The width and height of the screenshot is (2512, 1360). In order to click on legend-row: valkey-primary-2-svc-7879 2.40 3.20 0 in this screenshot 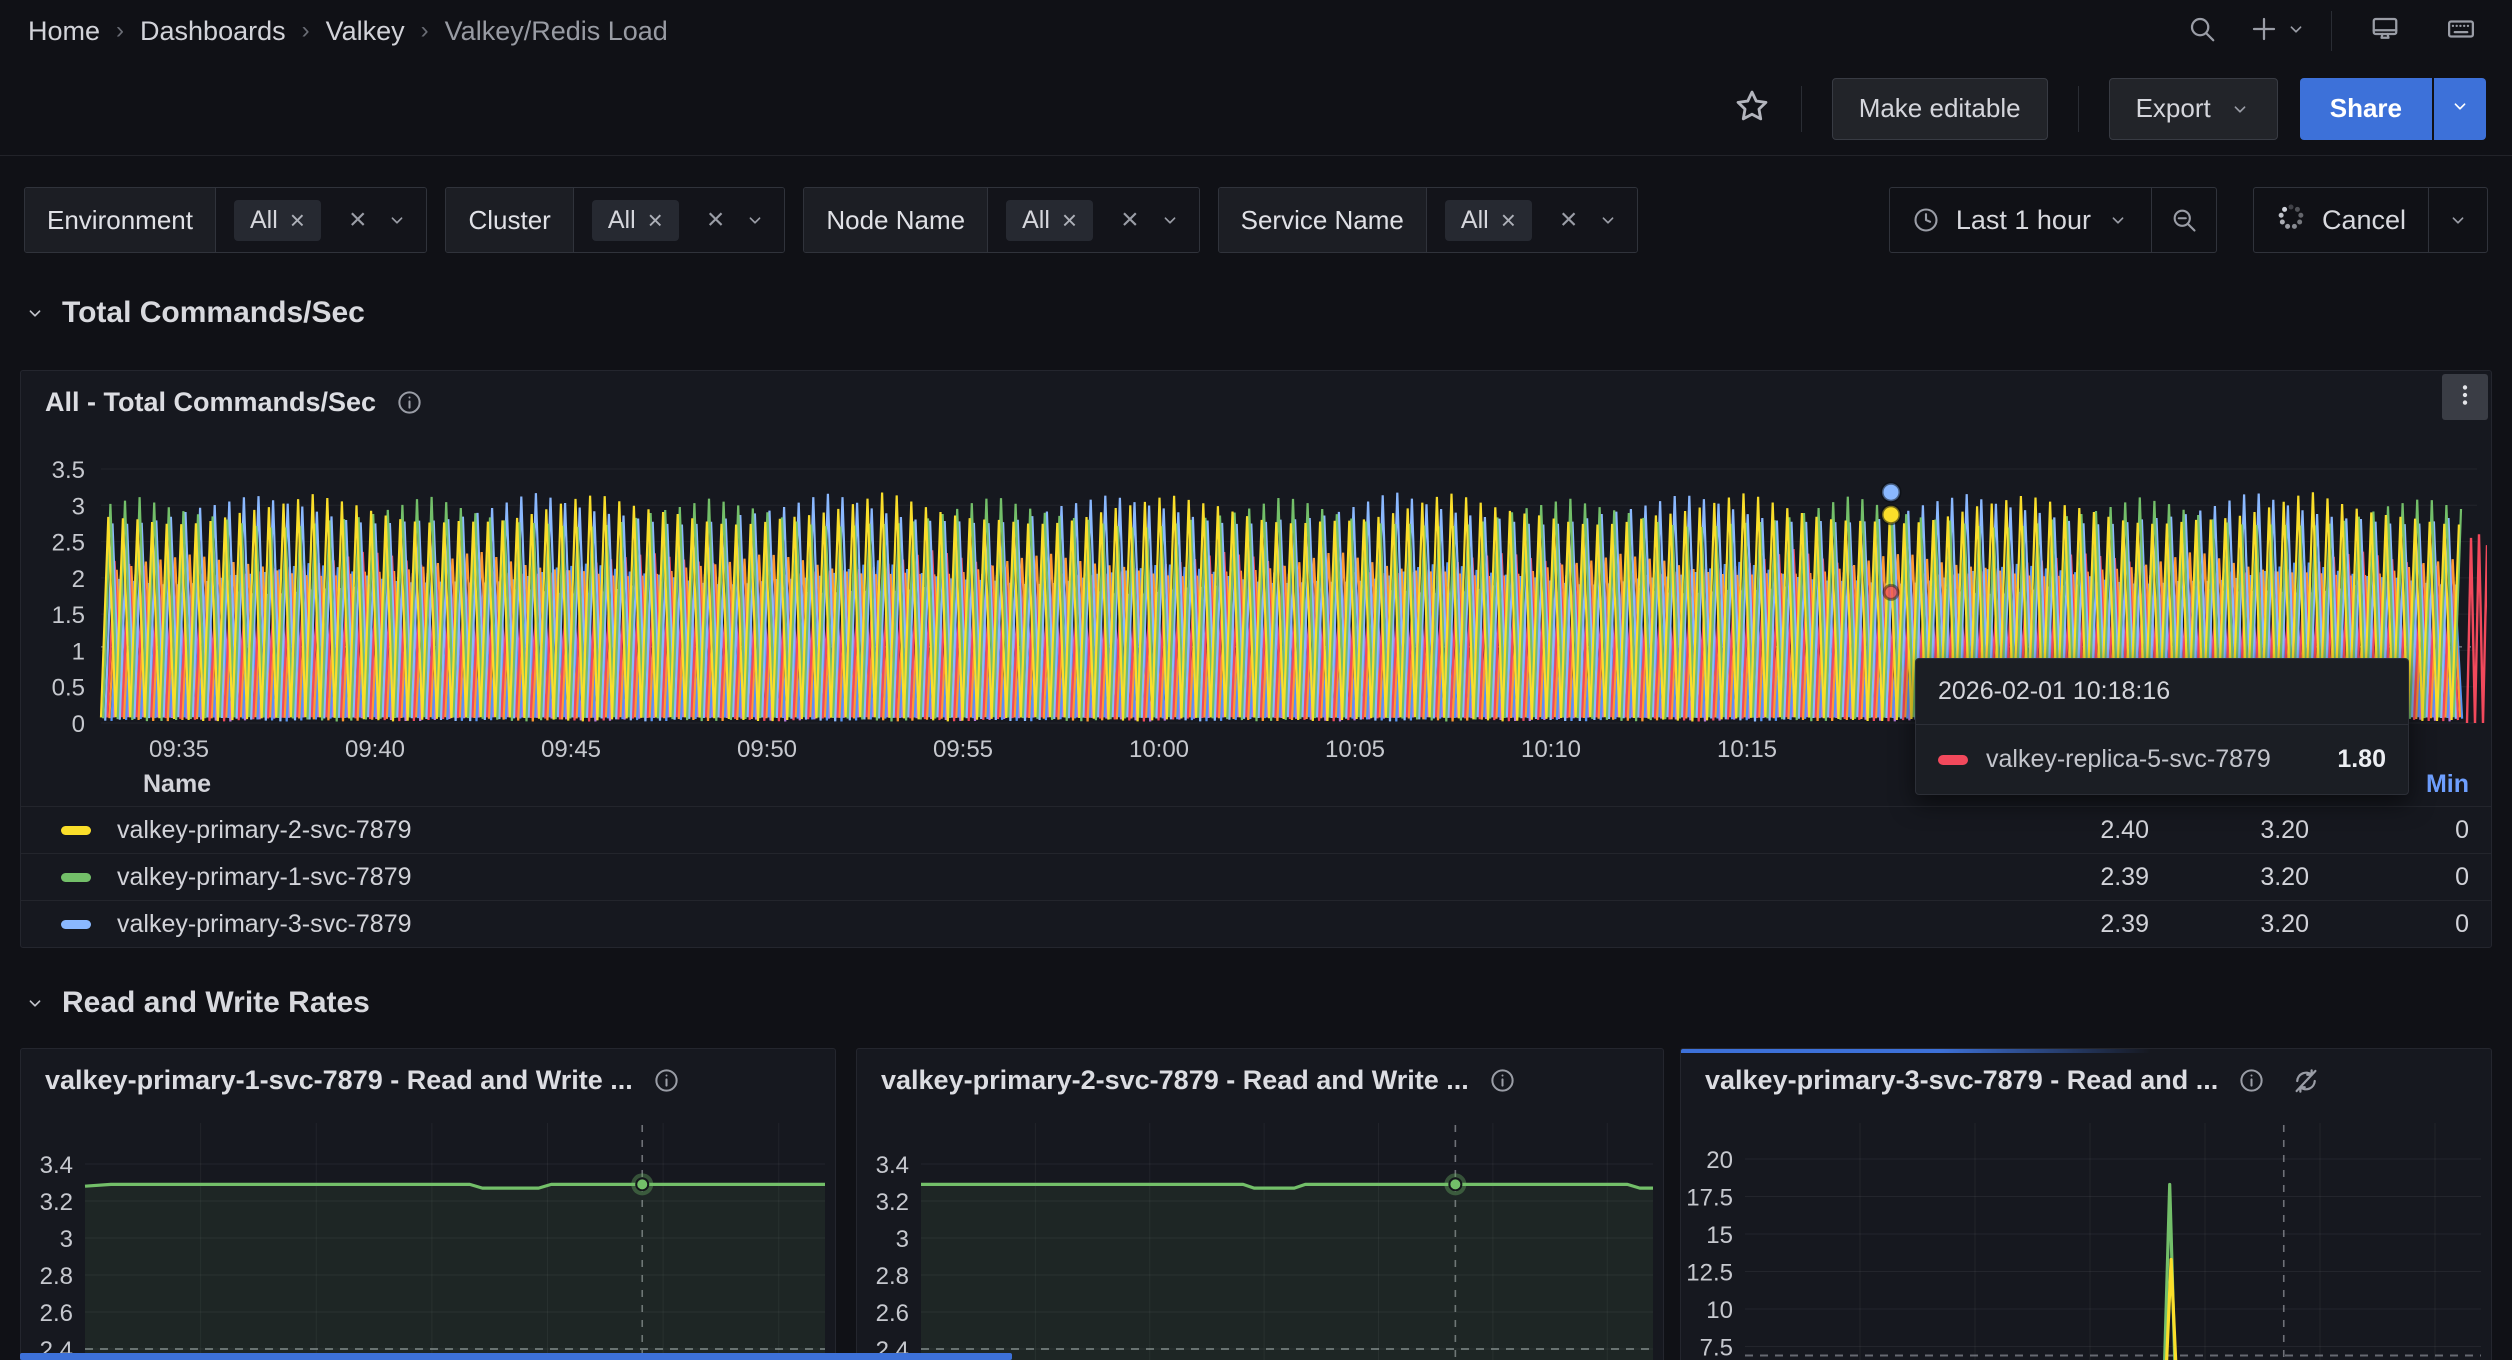, I will do `click(1256, 830)`.